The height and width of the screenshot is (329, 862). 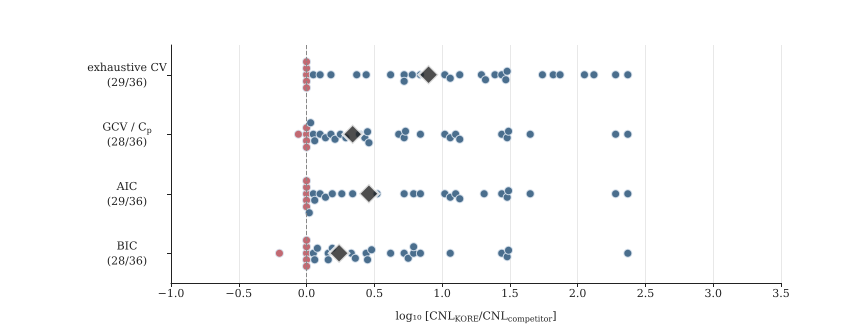 What do you see at coordinates (127, 74) in the screenshot?
I see `y-tick-label: exhaustive CV (29/36)` at bounding box center [127, 74].